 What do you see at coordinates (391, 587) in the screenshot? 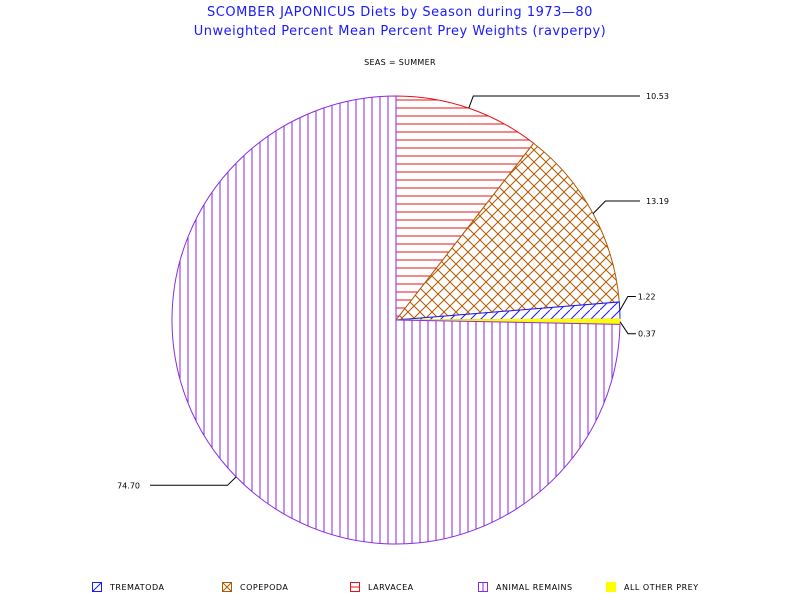
I see `legend-label: LARVACEA` at bounding box center [391, 587].